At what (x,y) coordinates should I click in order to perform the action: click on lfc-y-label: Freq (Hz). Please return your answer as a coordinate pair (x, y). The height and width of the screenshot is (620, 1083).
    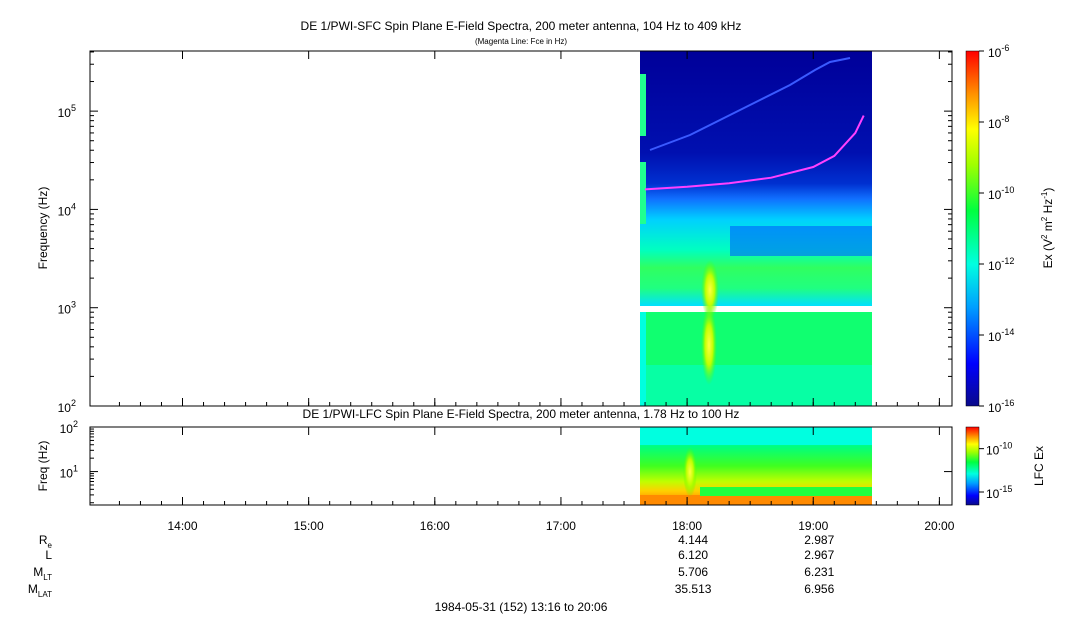
    Looking at the image, I should click on (43, 466).